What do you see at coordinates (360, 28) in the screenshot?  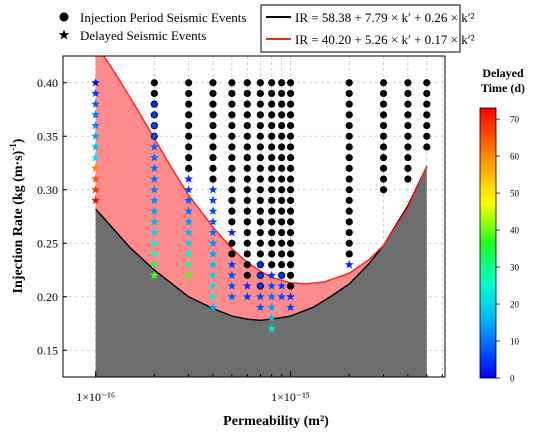 I see `legend-equation-box` at bounding box center [360, 28].